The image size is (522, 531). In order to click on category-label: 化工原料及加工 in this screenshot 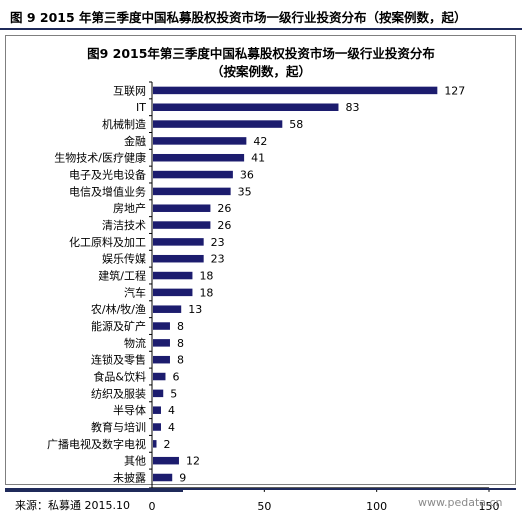, I will do `click(107, 242)`.